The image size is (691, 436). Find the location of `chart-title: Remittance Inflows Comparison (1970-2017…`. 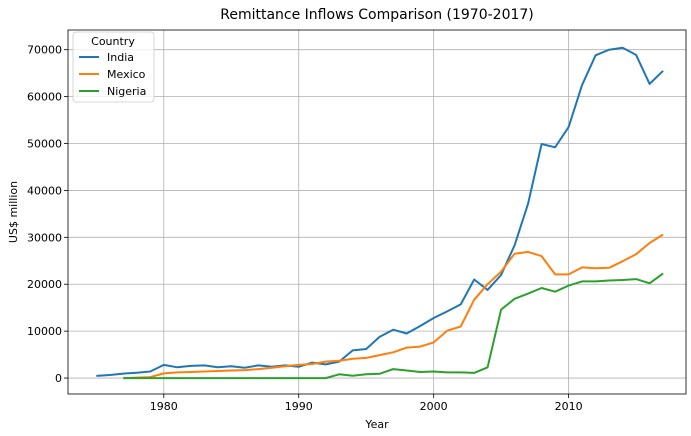

chart-title: Remittance Inflows Comparison (1970-2017… is located at coordinates (377, 15).